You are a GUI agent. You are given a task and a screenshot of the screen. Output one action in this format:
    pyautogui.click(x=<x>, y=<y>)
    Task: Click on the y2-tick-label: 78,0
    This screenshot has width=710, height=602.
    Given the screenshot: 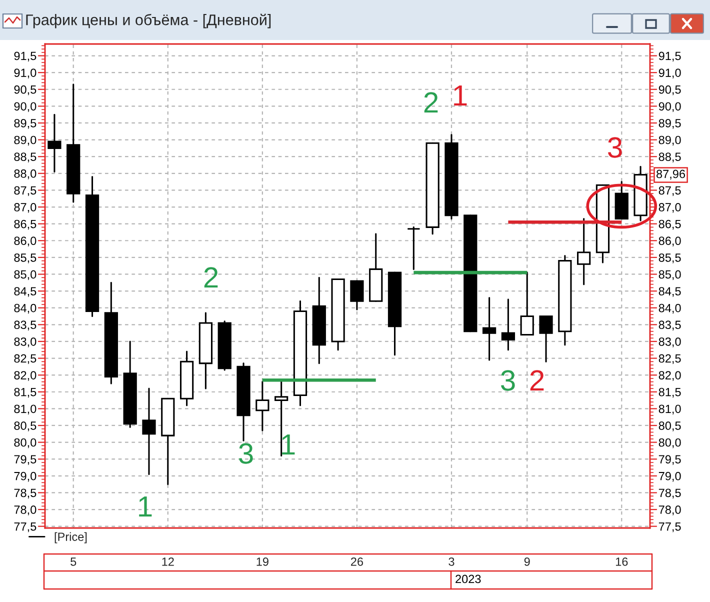 What is the action you would take?
    pyautogui.click(x=669, y=511)
    